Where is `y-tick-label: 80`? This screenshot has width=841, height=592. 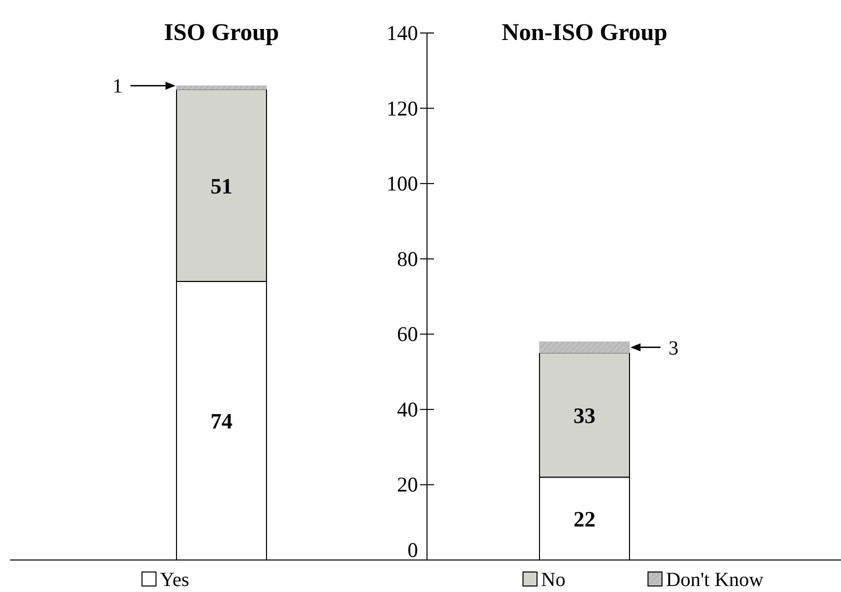
y-tick-label: 80 is located at coordinates (407, 258).